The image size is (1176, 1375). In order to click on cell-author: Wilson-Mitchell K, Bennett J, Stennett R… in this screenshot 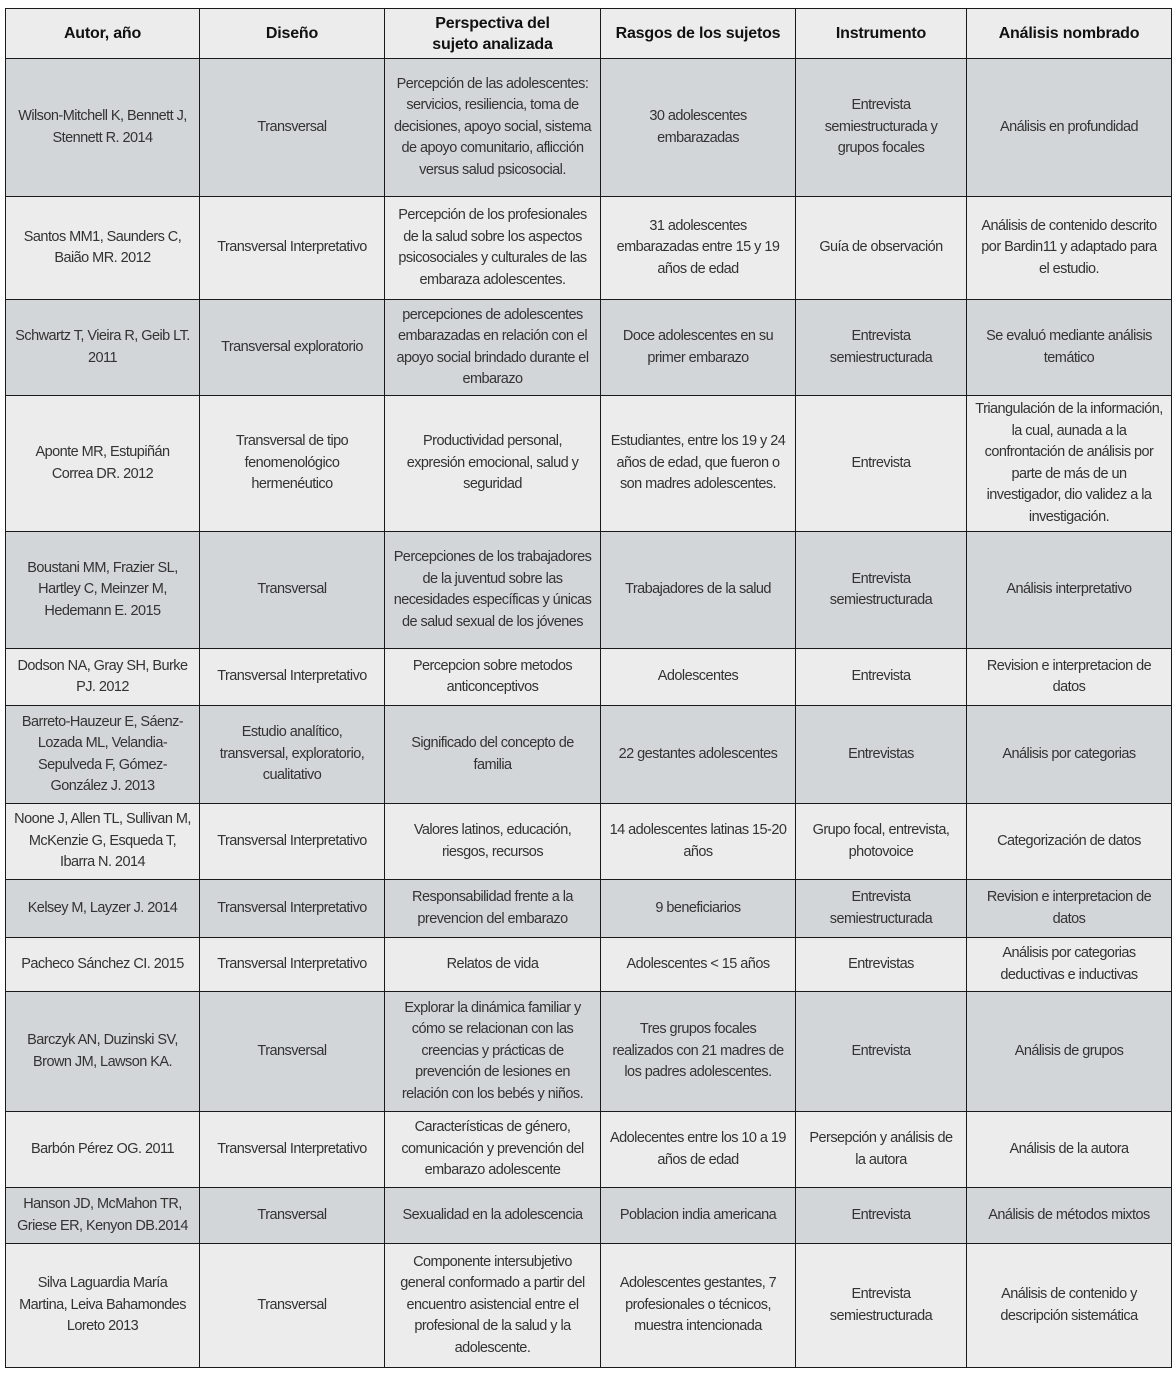, I will do `click(102, 127)`.